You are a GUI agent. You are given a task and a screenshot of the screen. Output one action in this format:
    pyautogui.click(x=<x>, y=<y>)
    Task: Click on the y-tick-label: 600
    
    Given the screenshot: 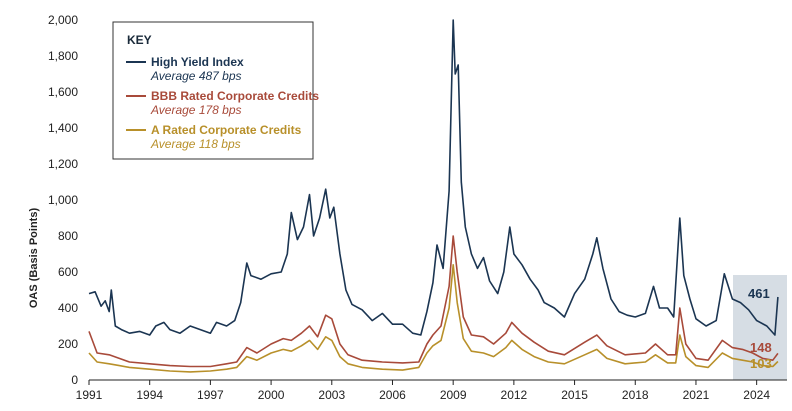 What is the action you would take?
    pyautogui.click(x=68, y=272)
    